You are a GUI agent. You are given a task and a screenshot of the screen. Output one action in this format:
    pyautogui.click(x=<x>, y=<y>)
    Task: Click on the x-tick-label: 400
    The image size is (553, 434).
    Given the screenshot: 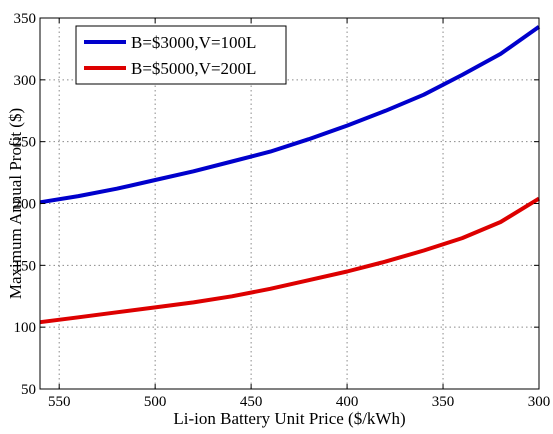 What is the action you would take?
    pyautogui.click(x=347, y=402)
    